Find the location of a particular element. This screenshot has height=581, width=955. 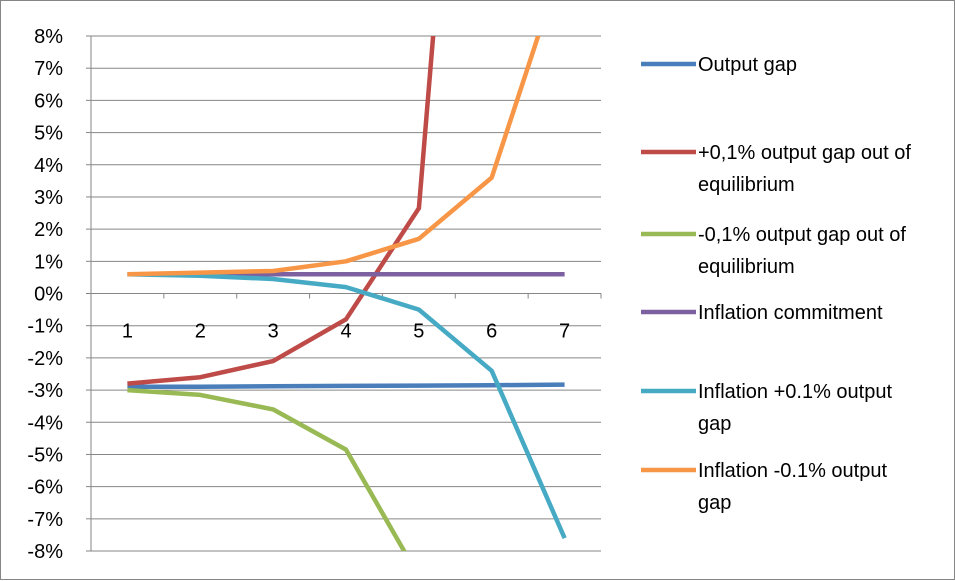

y-tick-label: -3% is located at coordinates (45, 391).